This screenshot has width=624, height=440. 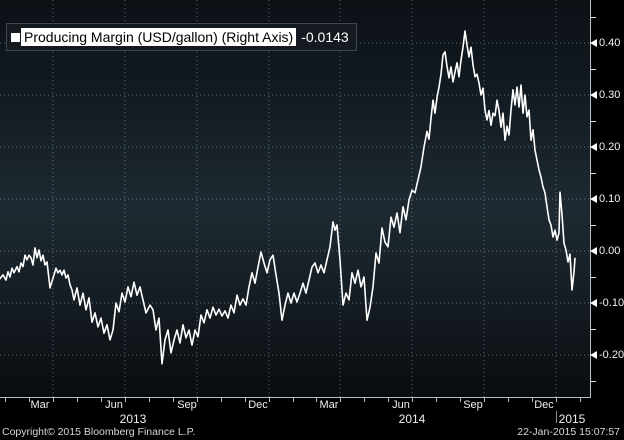 I want to click on y-axis-tick-label: 0.30, so click(x=610, y=94).